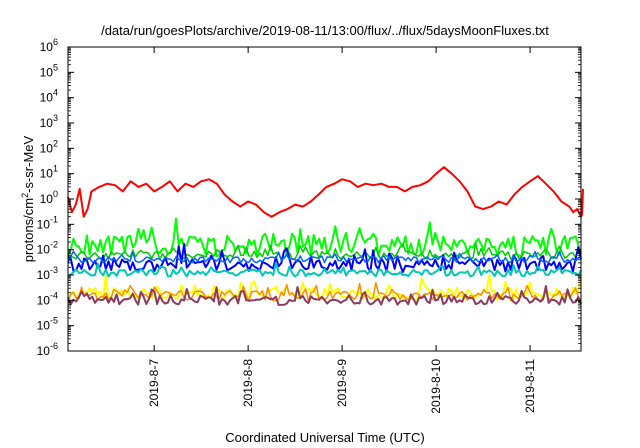 The height and width of the screenshot is (448, 640). What do you see at coordinates (54, 346) in the screenshot?
I see `y-tick-exponent: -6` at bounding box center [54, 346].